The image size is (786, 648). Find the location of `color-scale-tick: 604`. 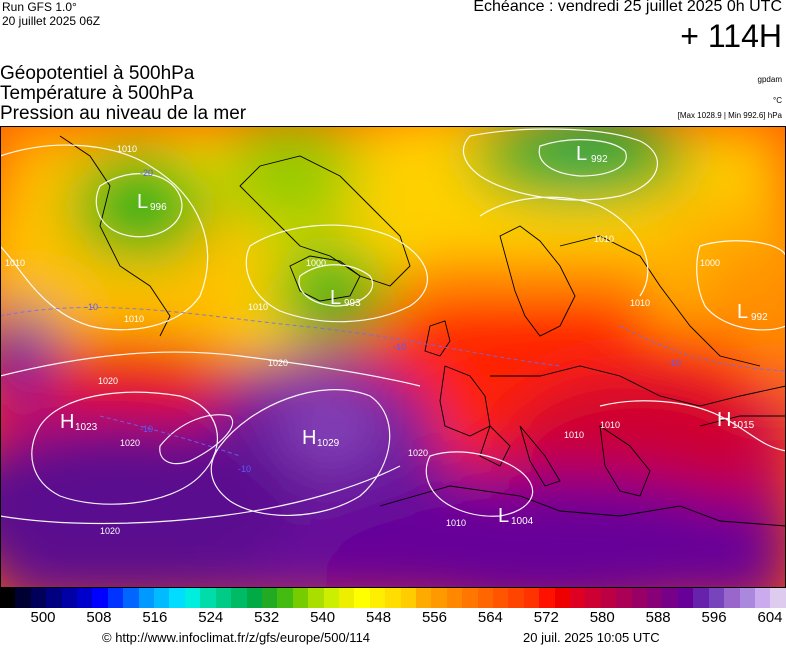

color-scale-tick: 604 is located at coordinates (770, 617).